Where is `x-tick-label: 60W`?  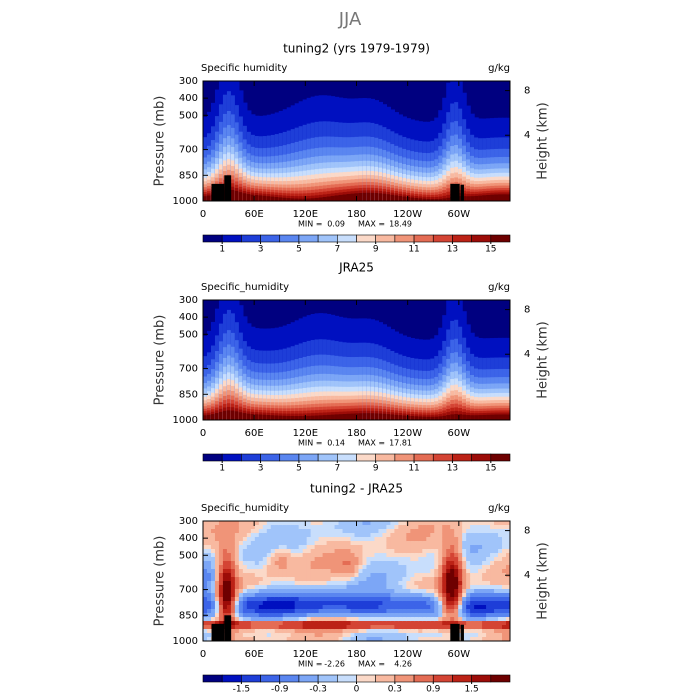
x-tick-label: 60W is located at coordinates (459, 214).